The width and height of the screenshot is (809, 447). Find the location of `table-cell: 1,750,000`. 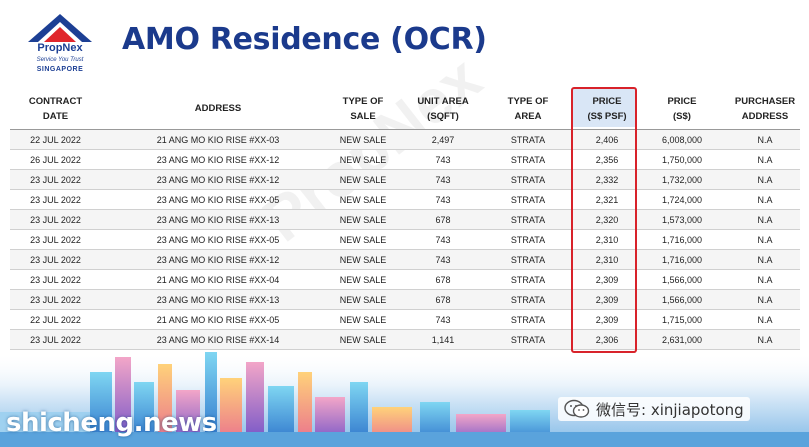

table-cell: 1,750,000 is located at coordinates (682, 160).